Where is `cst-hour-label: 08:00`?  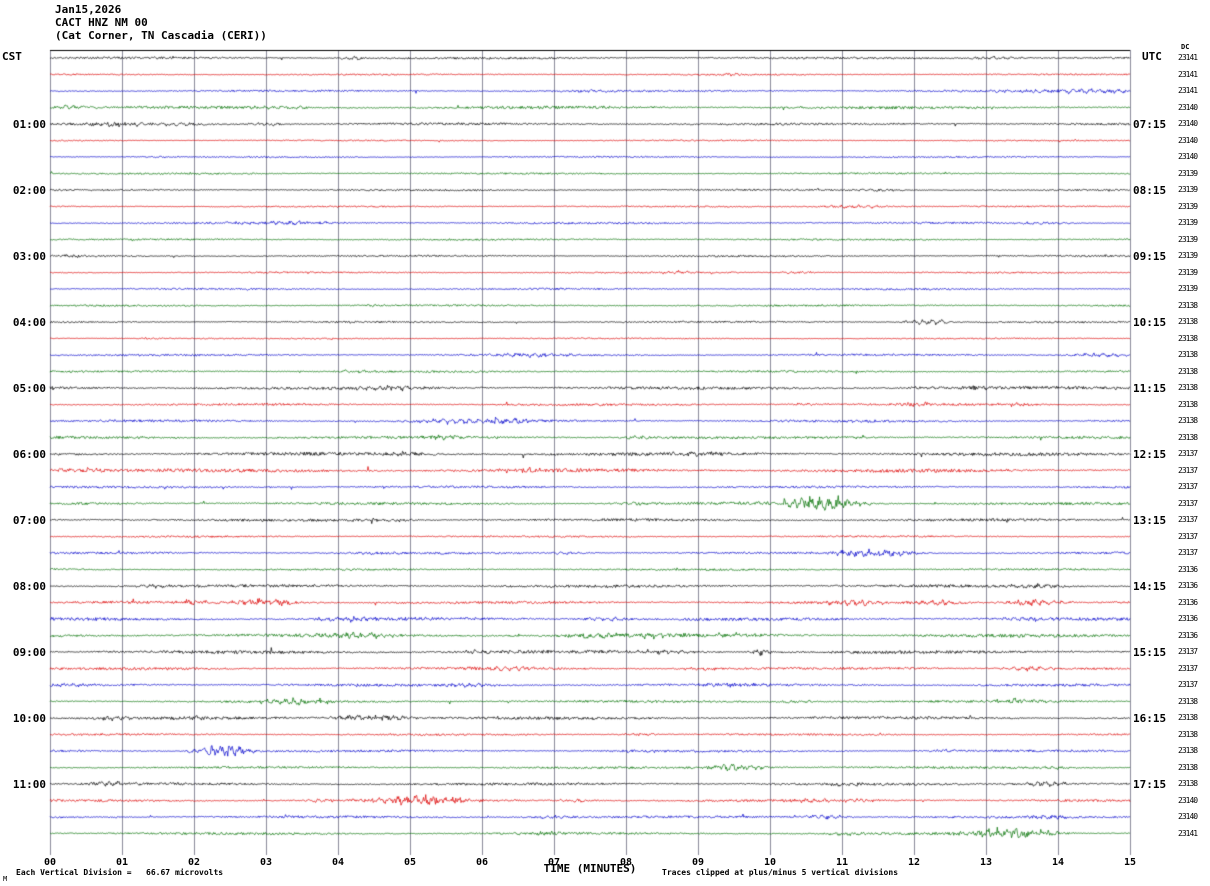
cst-hour-label: 08:00 is located at coordinates (29, 586).